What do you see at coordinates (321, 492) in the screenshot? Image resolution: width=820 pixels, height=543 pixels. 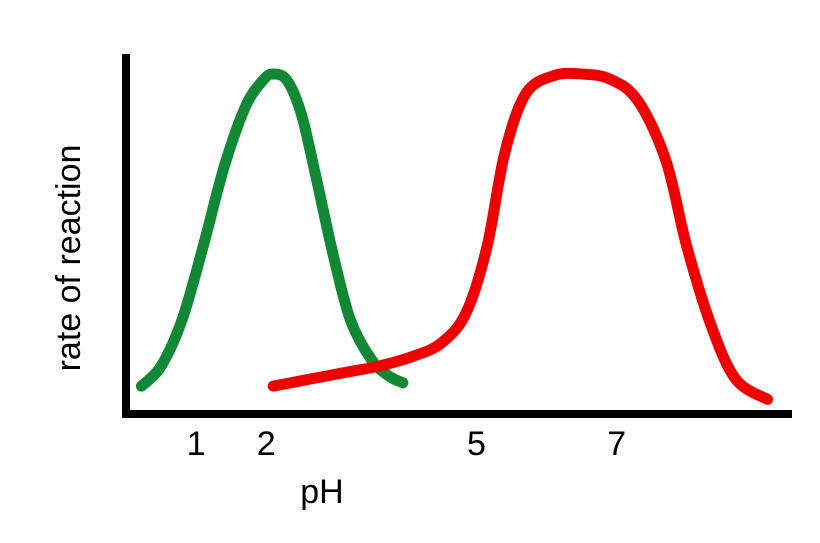 I see `x-axis-label: pH` at bounding box center [321, 492].